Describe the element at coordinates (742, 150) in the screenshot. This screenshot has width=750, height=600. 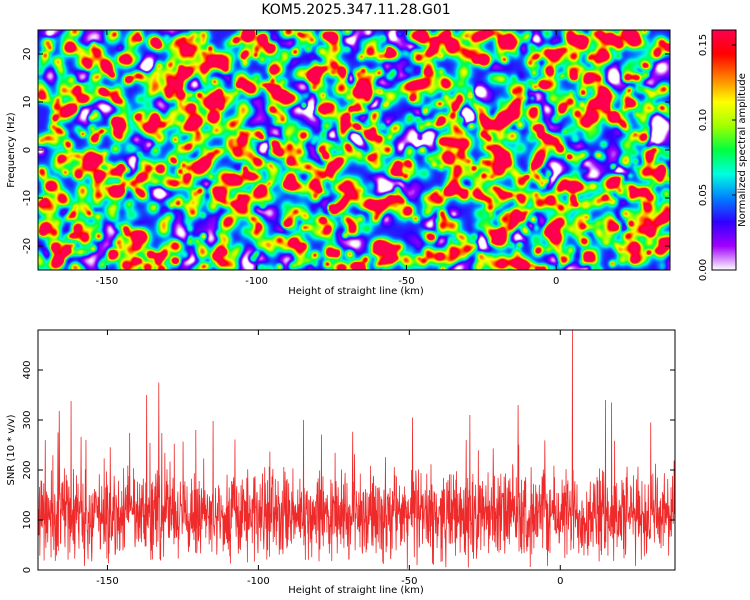
I see `colorbar-label: Normalized spectral amplitude` at that location.